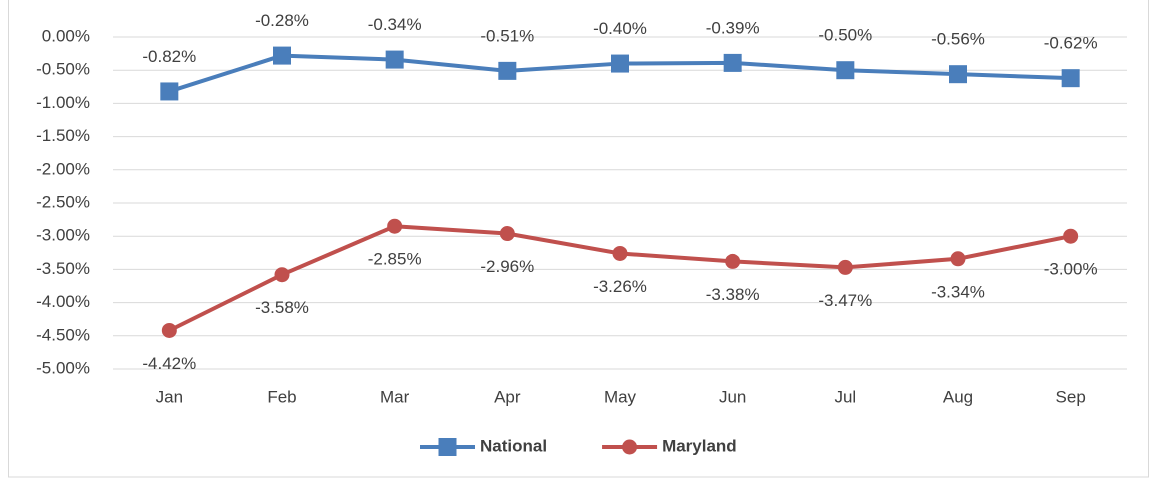 This screenshot has height=485, width=1150. Describe the element at coordinates (845, 35) in the screenshot. I see `data-label: -0.50%` at that location.